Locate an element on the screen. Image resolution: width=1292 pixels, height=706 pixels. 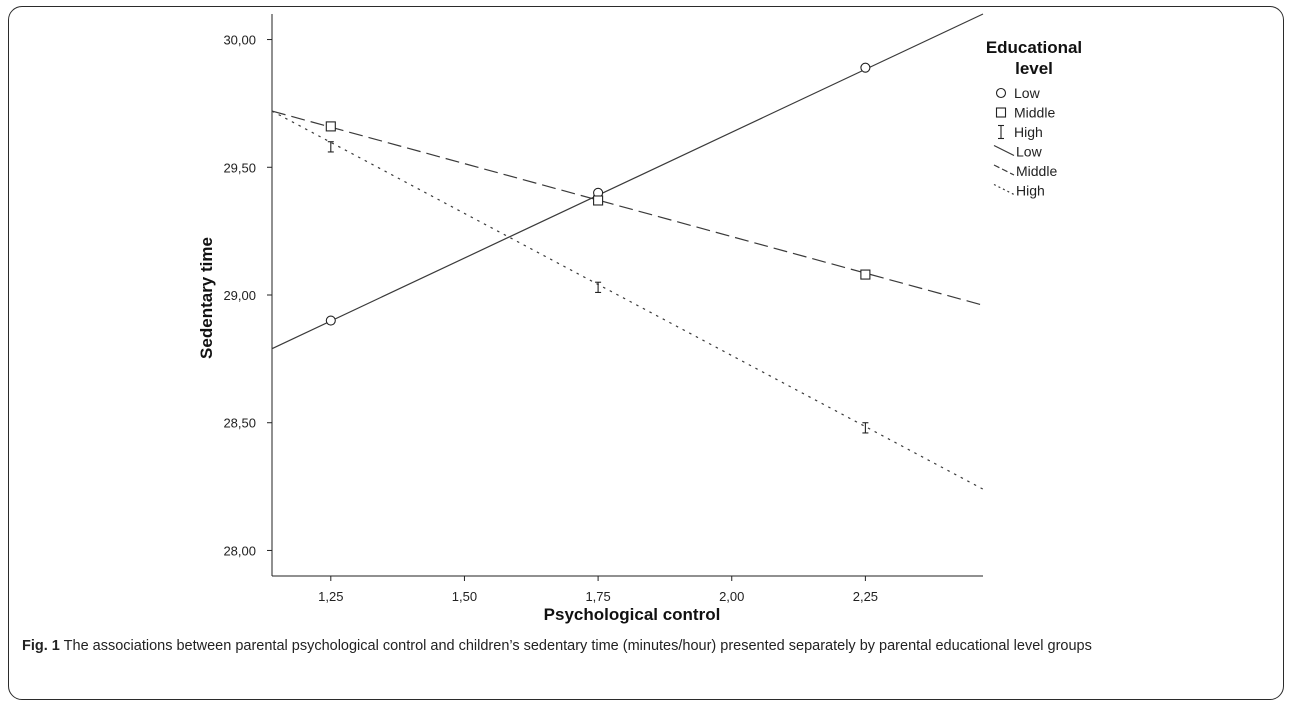
x-tick-label: 2,00 is located at coordinates (731, 596).